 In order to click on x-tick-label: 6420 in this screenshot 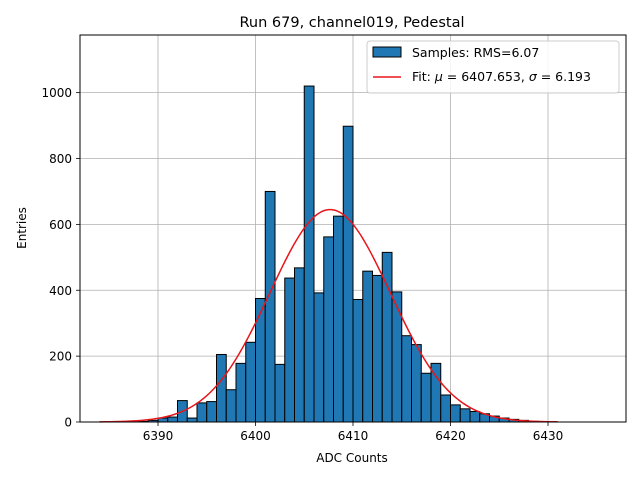, I will do `click(450, 436)`.